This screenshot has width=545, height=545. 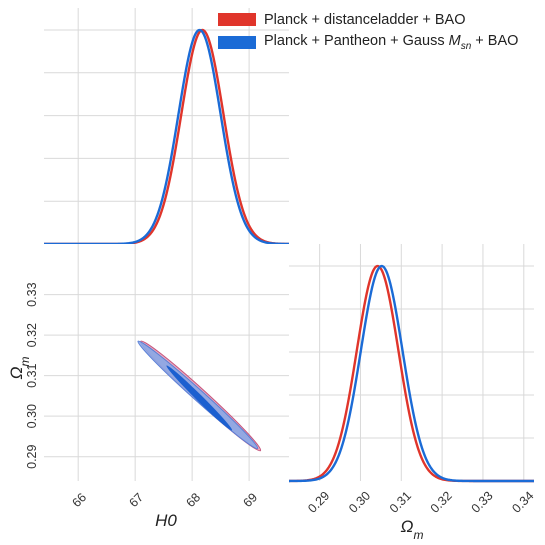 I want to click on x-tick-label: 66, so click(x=79, y=500).